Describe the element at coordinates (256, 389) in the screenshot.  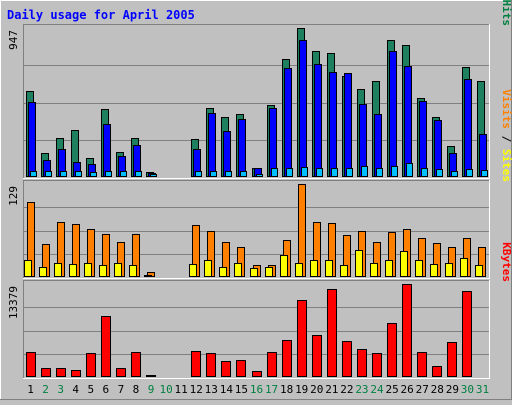
I see `x-tick-label-16: 16` at that location.